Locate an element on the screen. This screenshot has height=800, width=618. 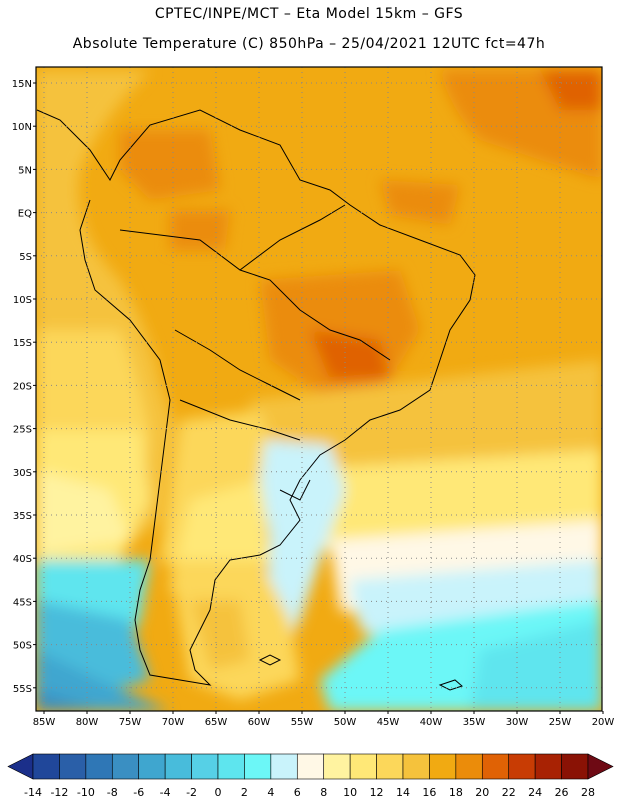
lat-label: 5S is located at coordinates (25, 257).